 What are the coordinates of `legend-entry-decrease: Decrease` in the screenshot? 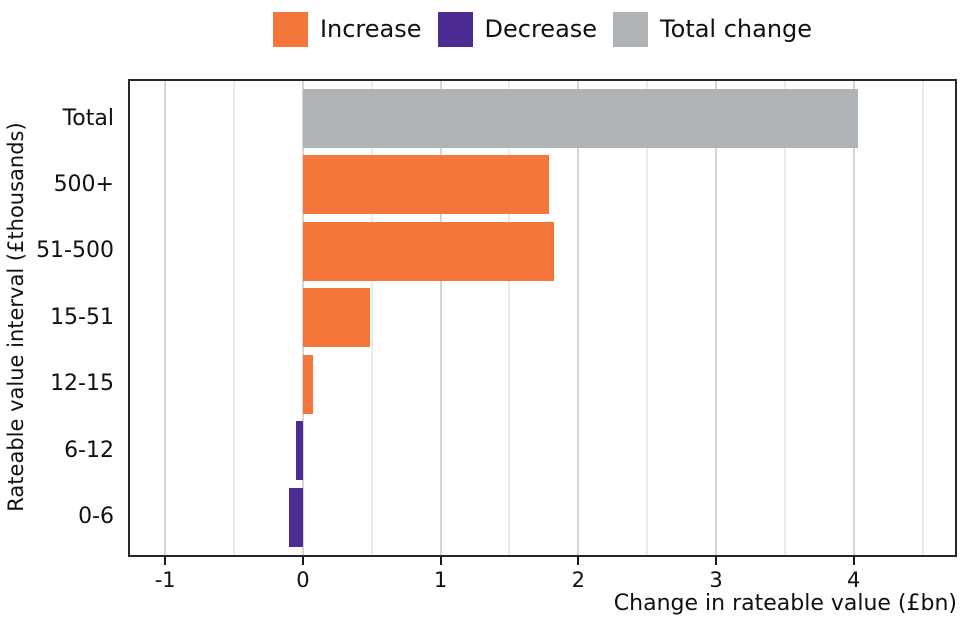 It's located at (517, 29).